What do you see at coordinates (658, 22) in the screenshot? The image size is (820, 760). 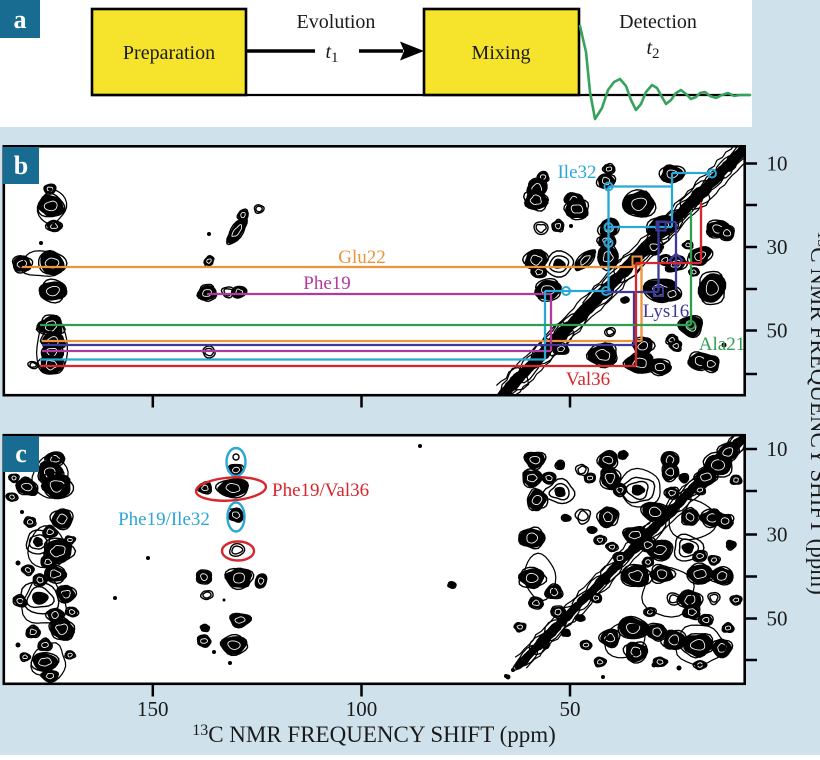 I see `svg-text: Detection` at bounding box center [658, 22].